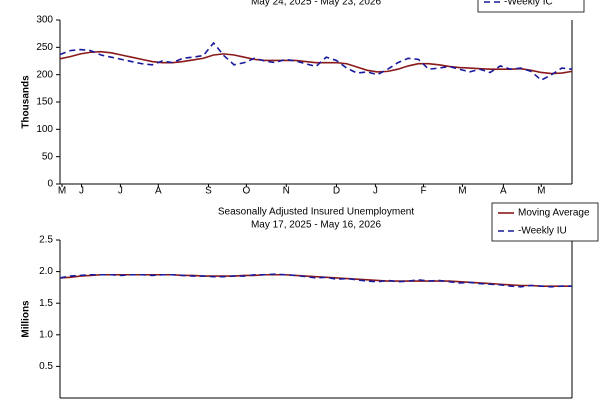  What do you see at coordinates (286, 191) in the screenshot?
I see `x-tick-label: N` at bounding box center [286, 191].